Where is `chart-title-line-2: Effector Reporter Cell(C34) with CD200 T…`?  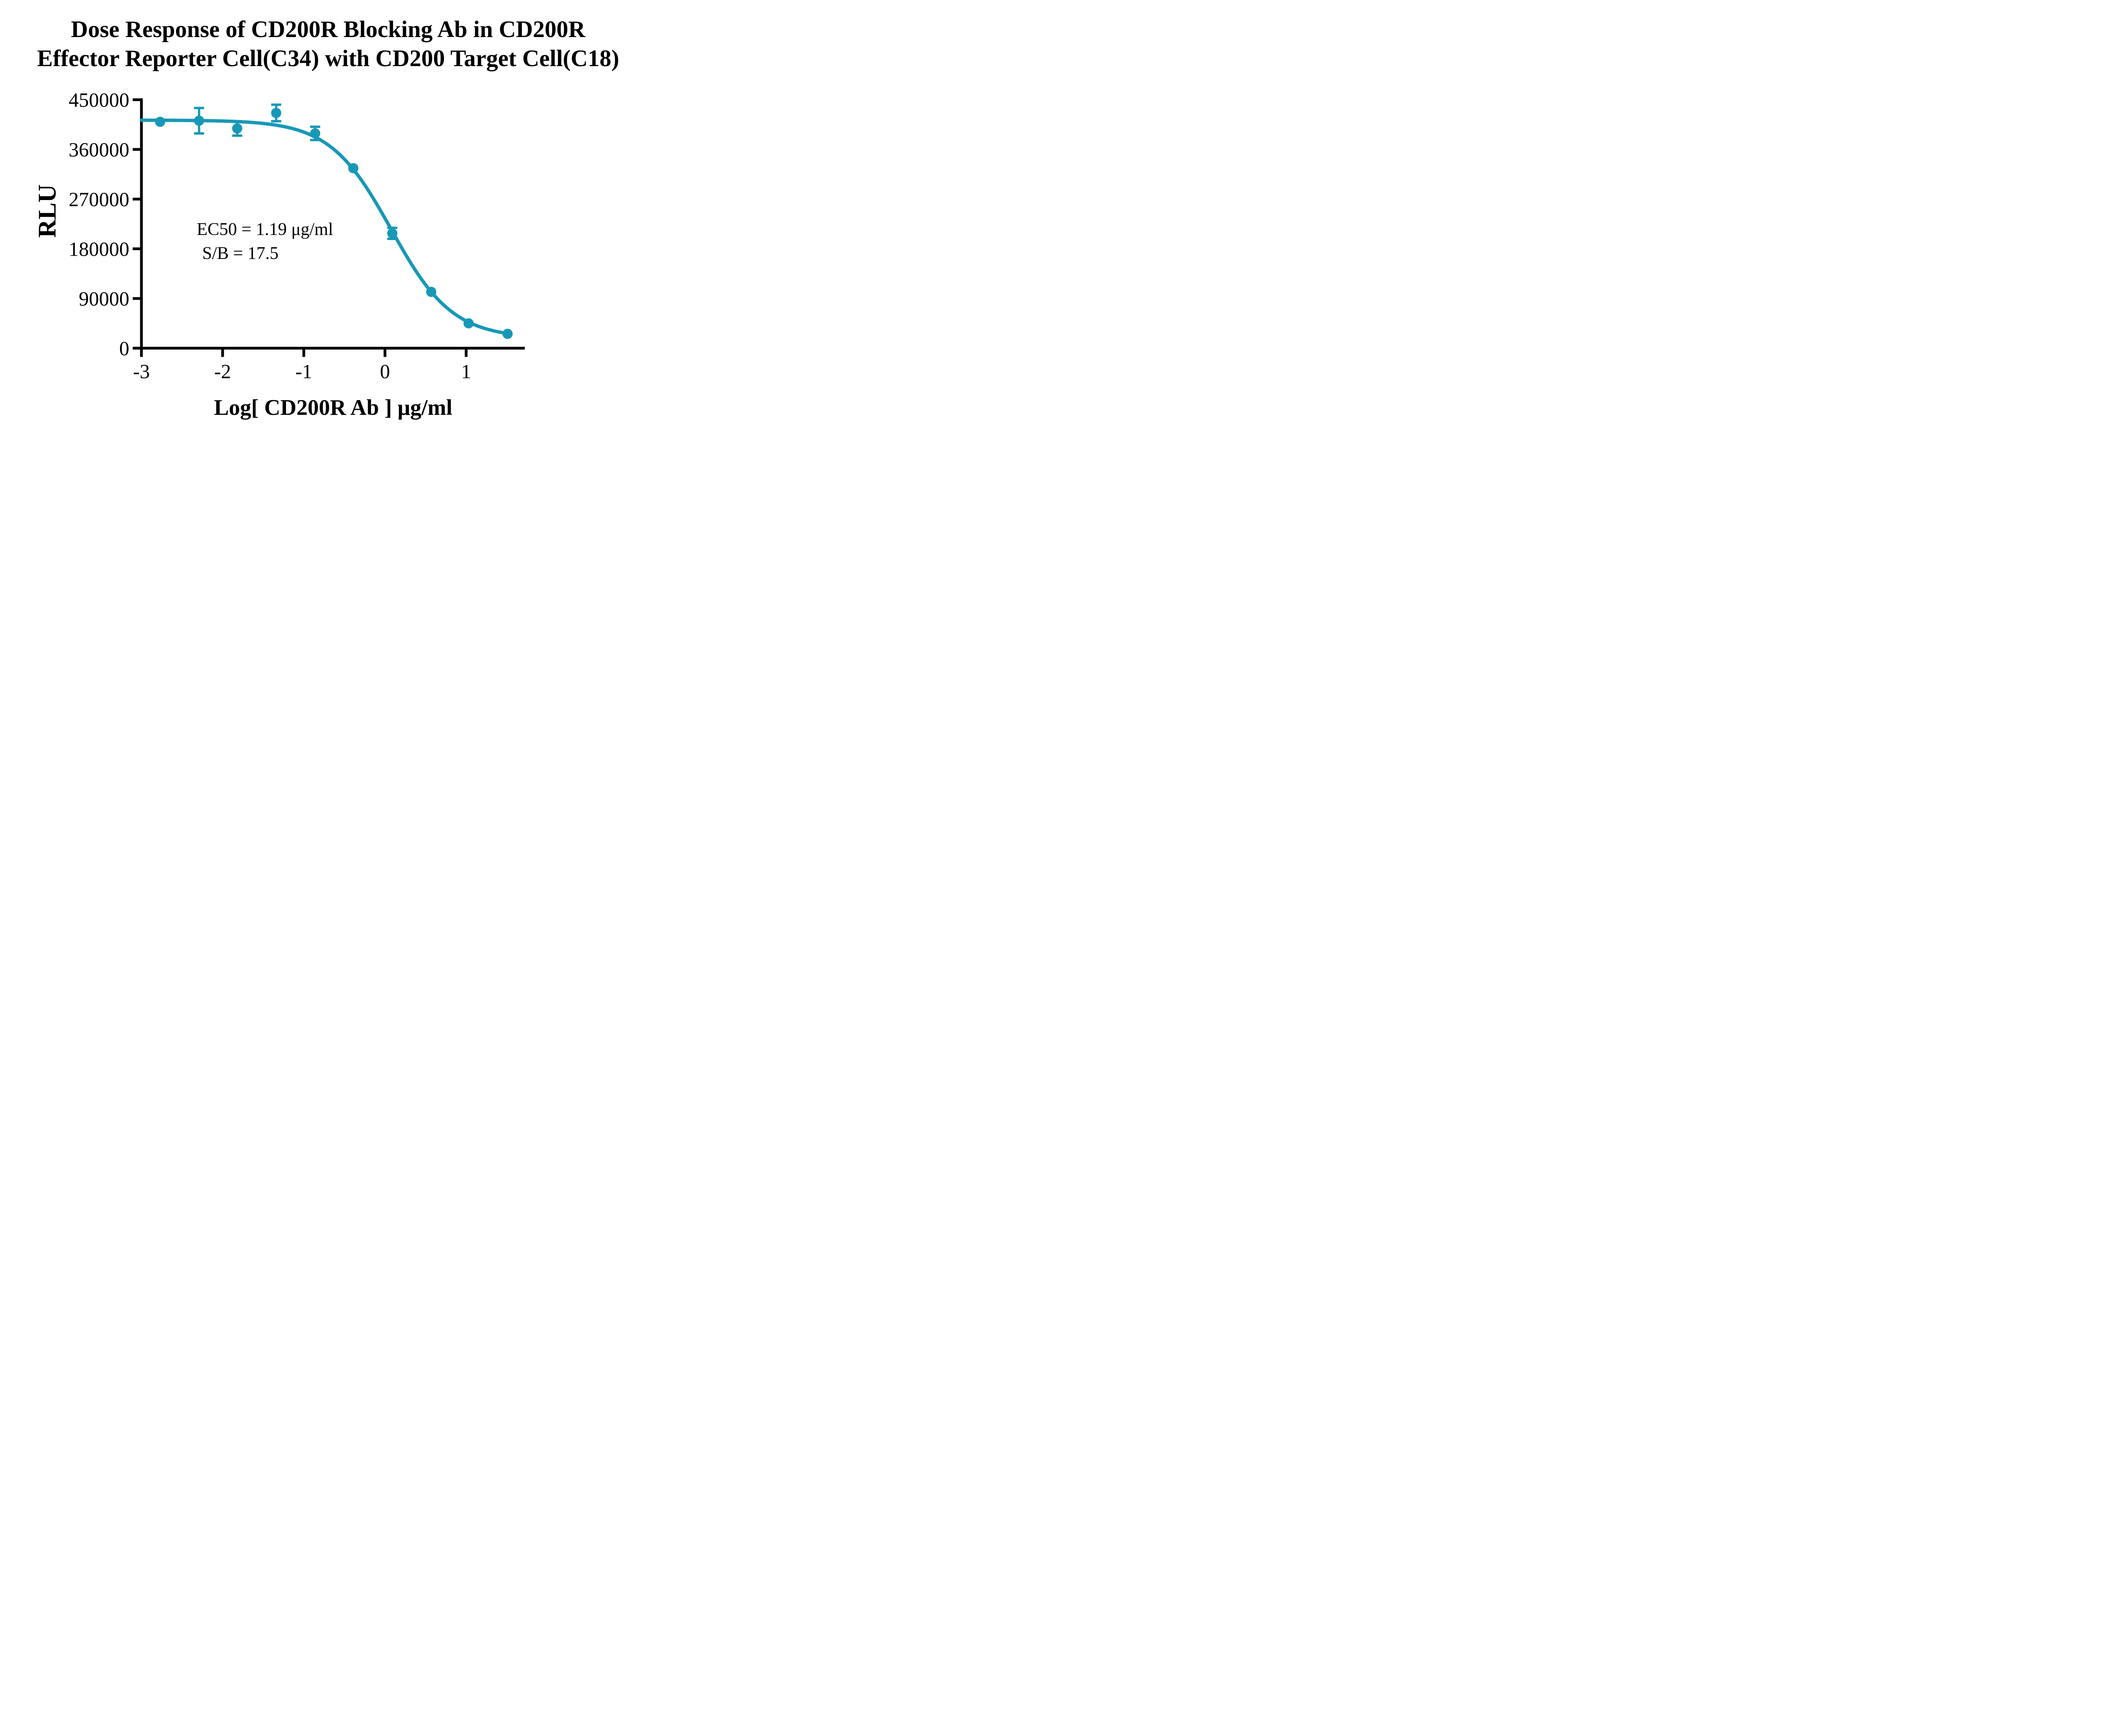
chart-title-line-2: Effector Reporter Cell(C34) with CD200 T… is located at coordinates (328, 58).